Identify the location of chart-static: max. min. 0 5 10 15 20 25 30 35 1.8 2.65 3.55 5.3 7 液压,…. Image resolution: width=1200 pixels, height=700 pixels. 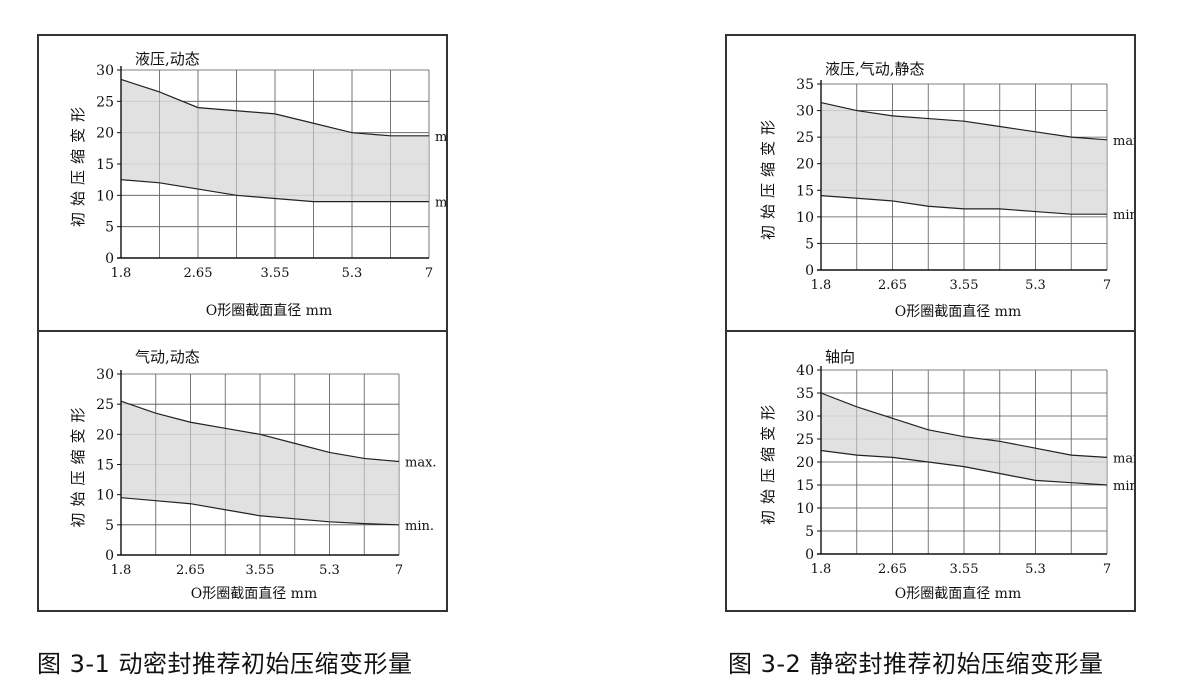
(946, 190).